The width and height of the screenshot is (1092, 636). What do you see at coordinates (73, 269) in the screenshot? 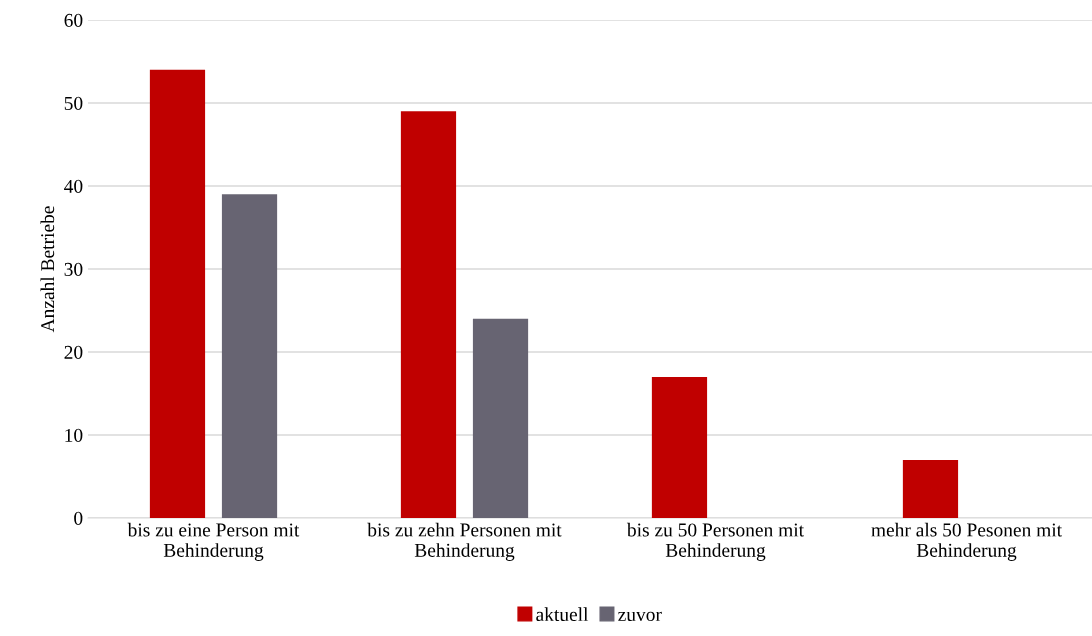
I see `y-tick-label: 30` at bounding box center [73, 269].